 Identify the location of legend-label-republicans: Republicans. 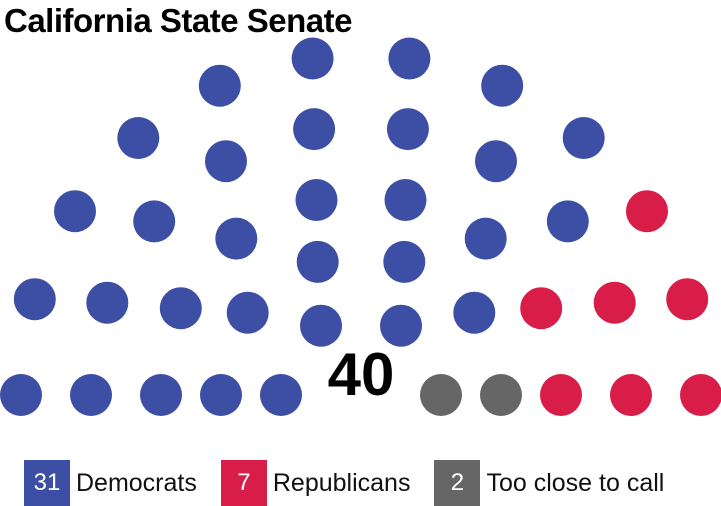
(341, 482).